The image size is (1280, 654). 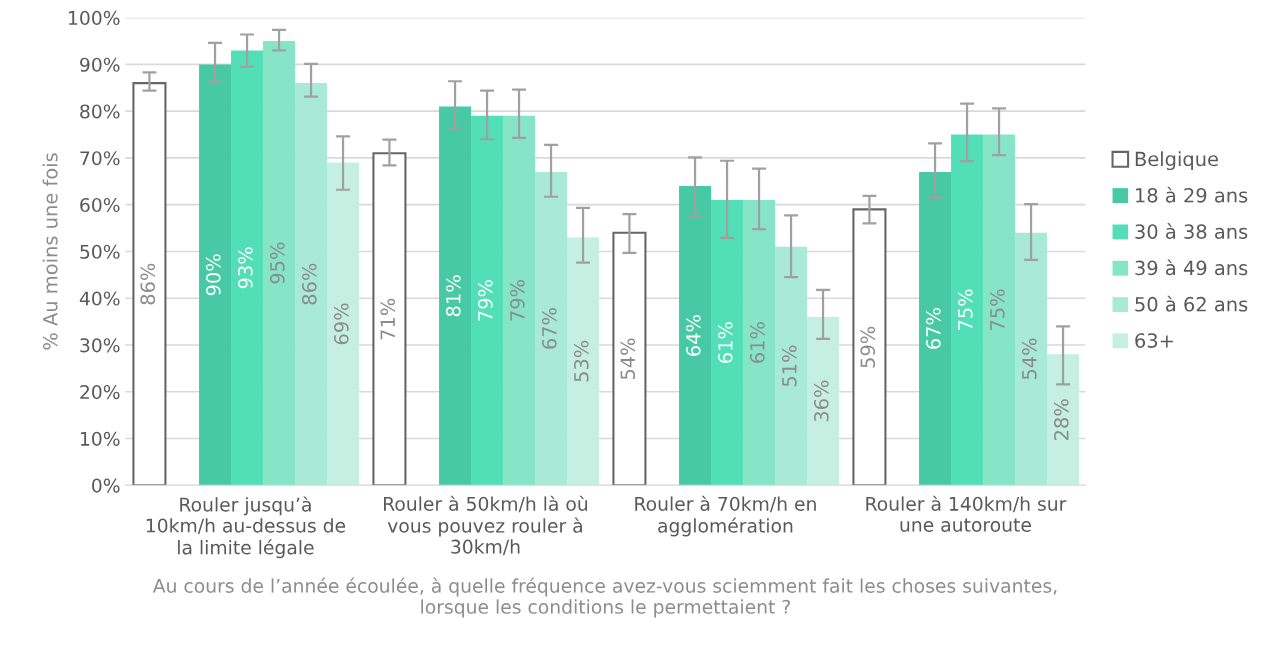 What do you see at coordinates (966, 513) in the screenshot?
I see `x-tick-label: Rouler à 140km/h sur une autoroute` at bounding box center [966, 513].